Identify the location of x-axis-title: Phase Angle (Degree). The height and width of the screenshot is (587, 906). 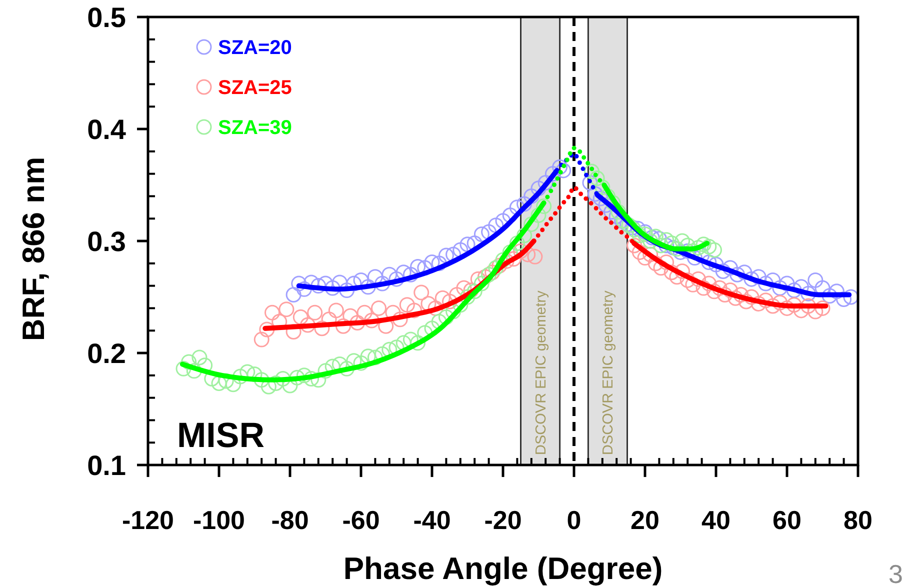
(503, 568).